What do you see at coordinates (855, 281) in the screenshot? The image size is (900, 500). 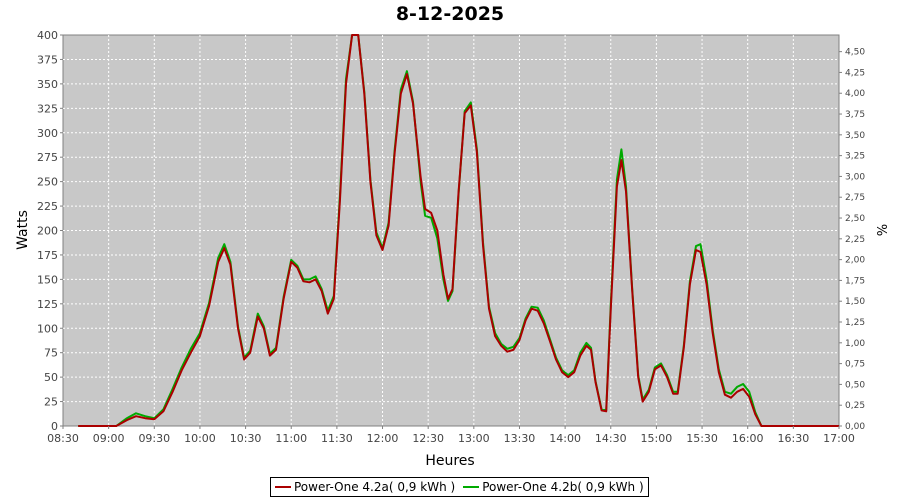 I see `y2-tick-label: 1,75` at bounding box center [855, 281].